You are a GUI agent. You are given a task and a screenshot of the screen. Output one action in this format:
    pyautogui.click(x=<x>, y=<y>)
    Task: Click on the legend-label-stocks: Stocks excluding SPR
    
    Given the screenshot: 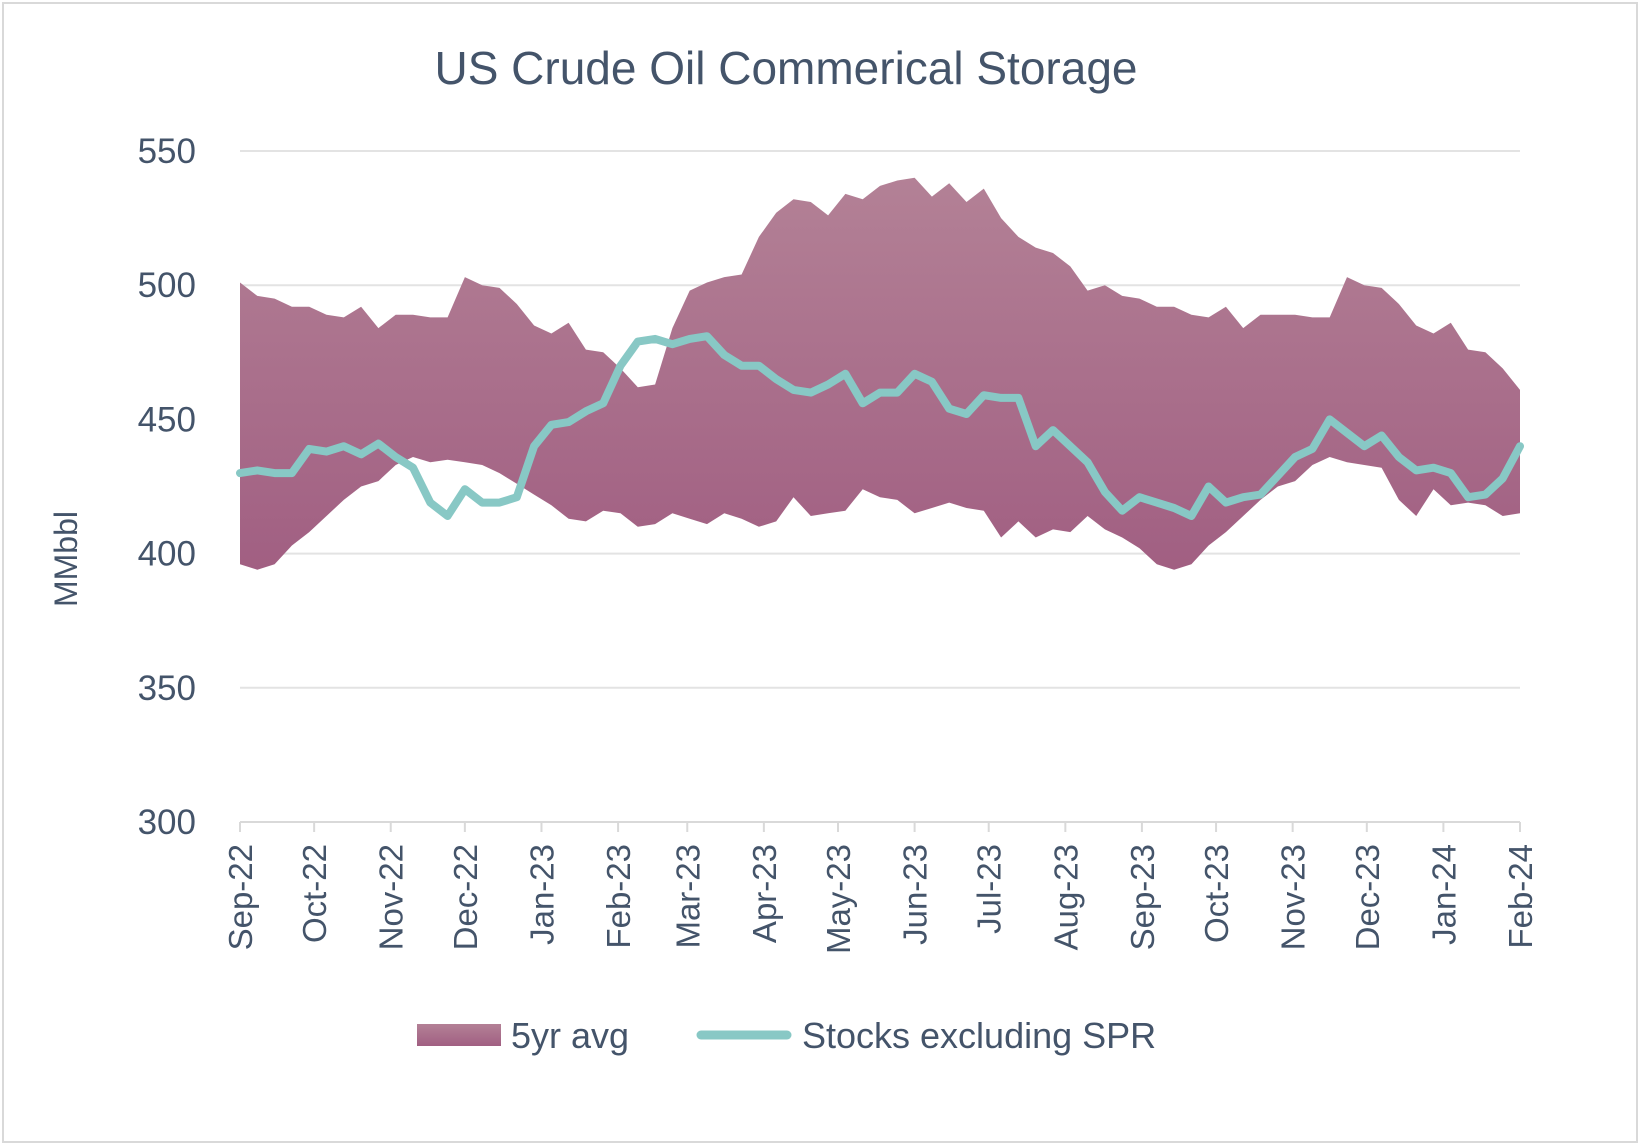 What is the action you would take?
    pyautogui.click(x=979, y=1035)
    